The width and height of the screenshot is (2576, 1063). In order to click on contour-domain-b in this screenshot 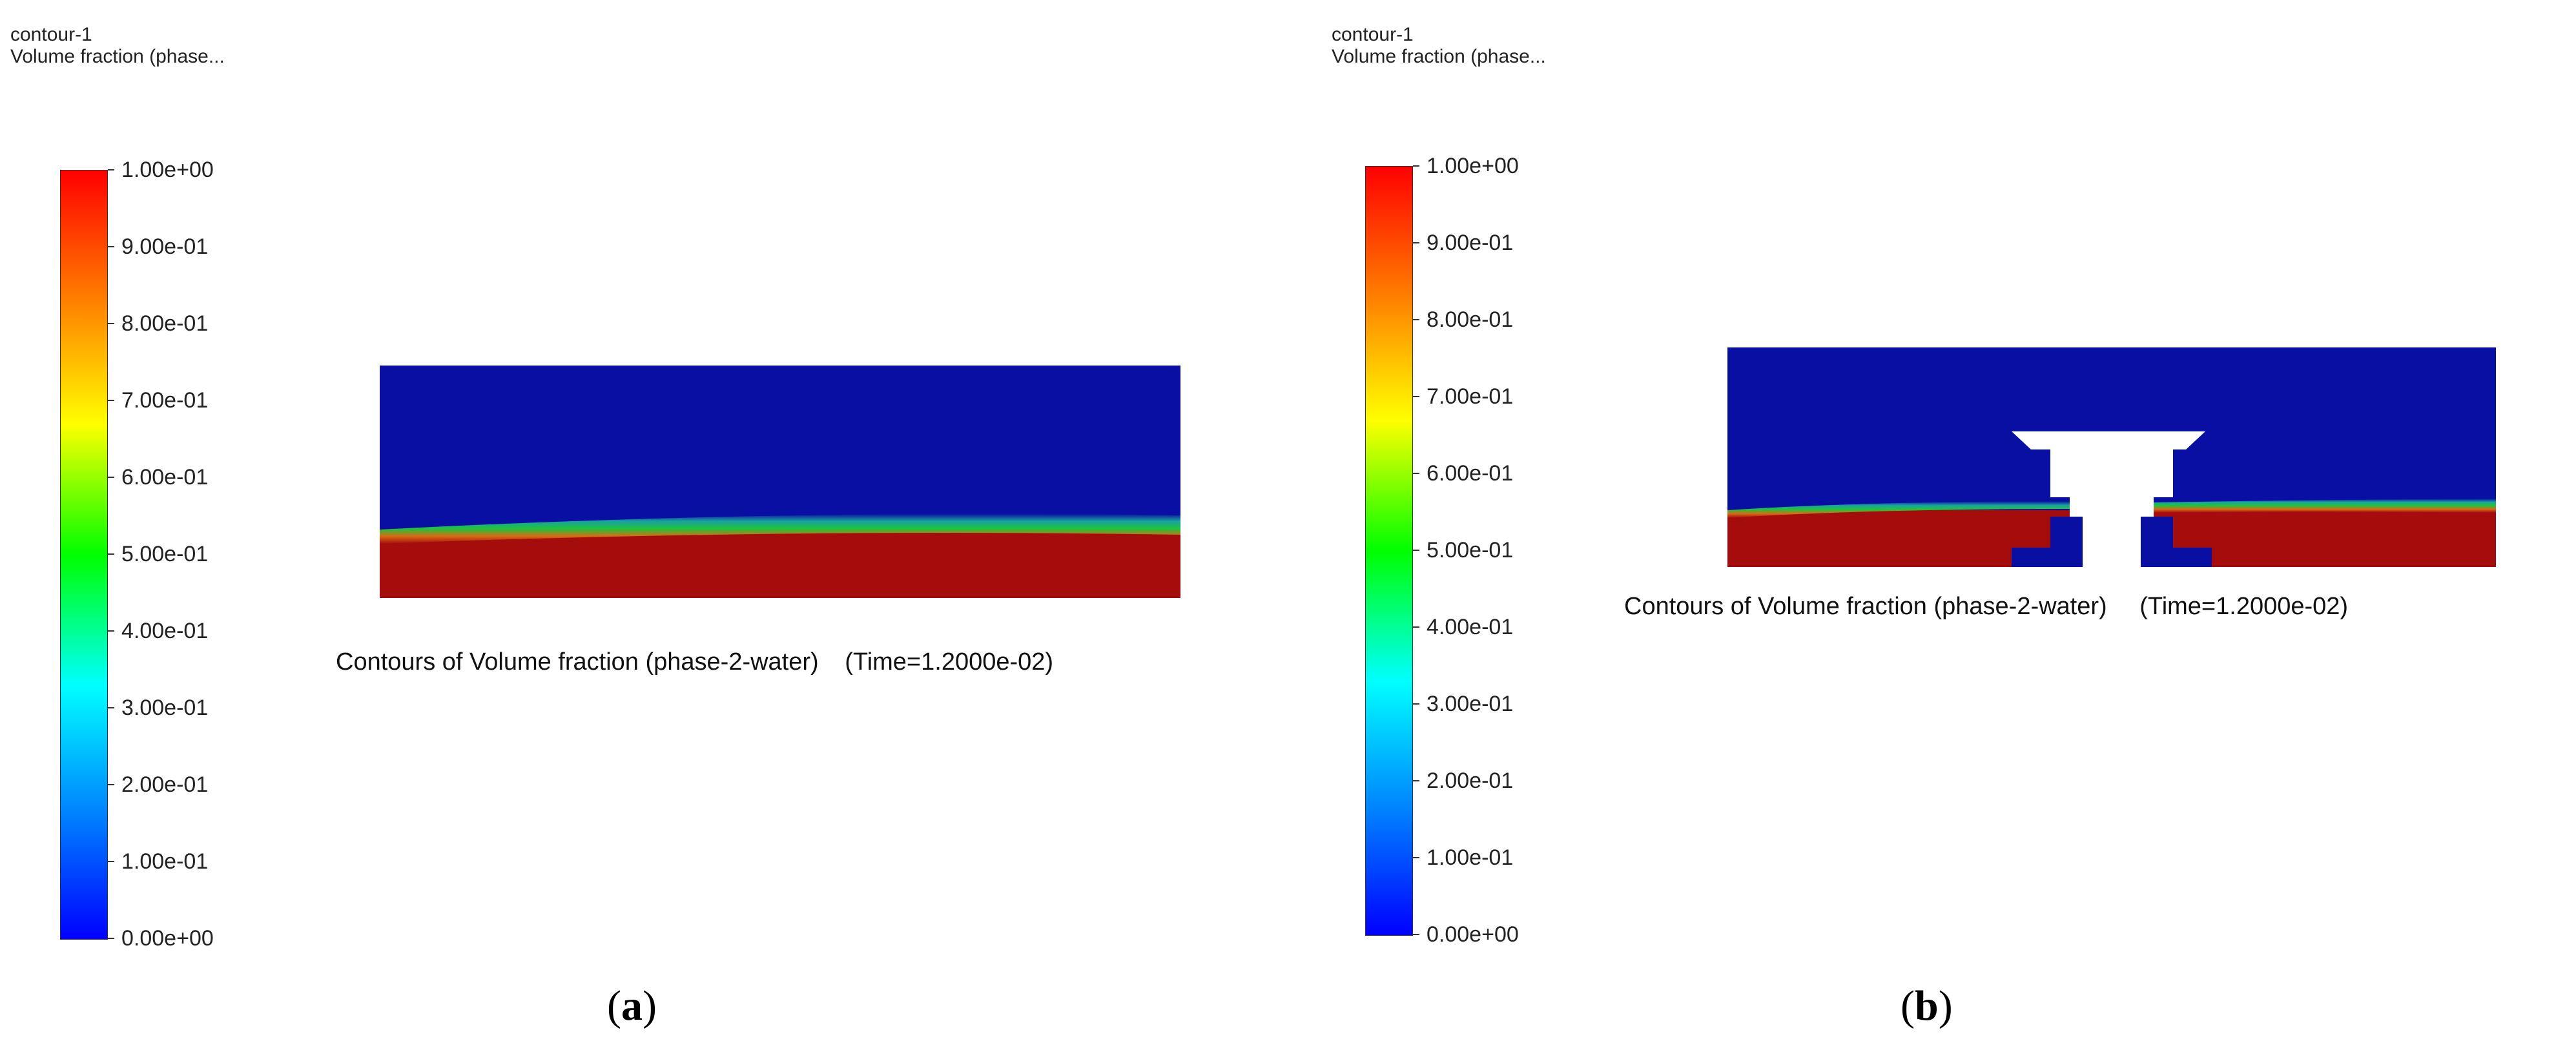, I will do `click(2111, 457)`.